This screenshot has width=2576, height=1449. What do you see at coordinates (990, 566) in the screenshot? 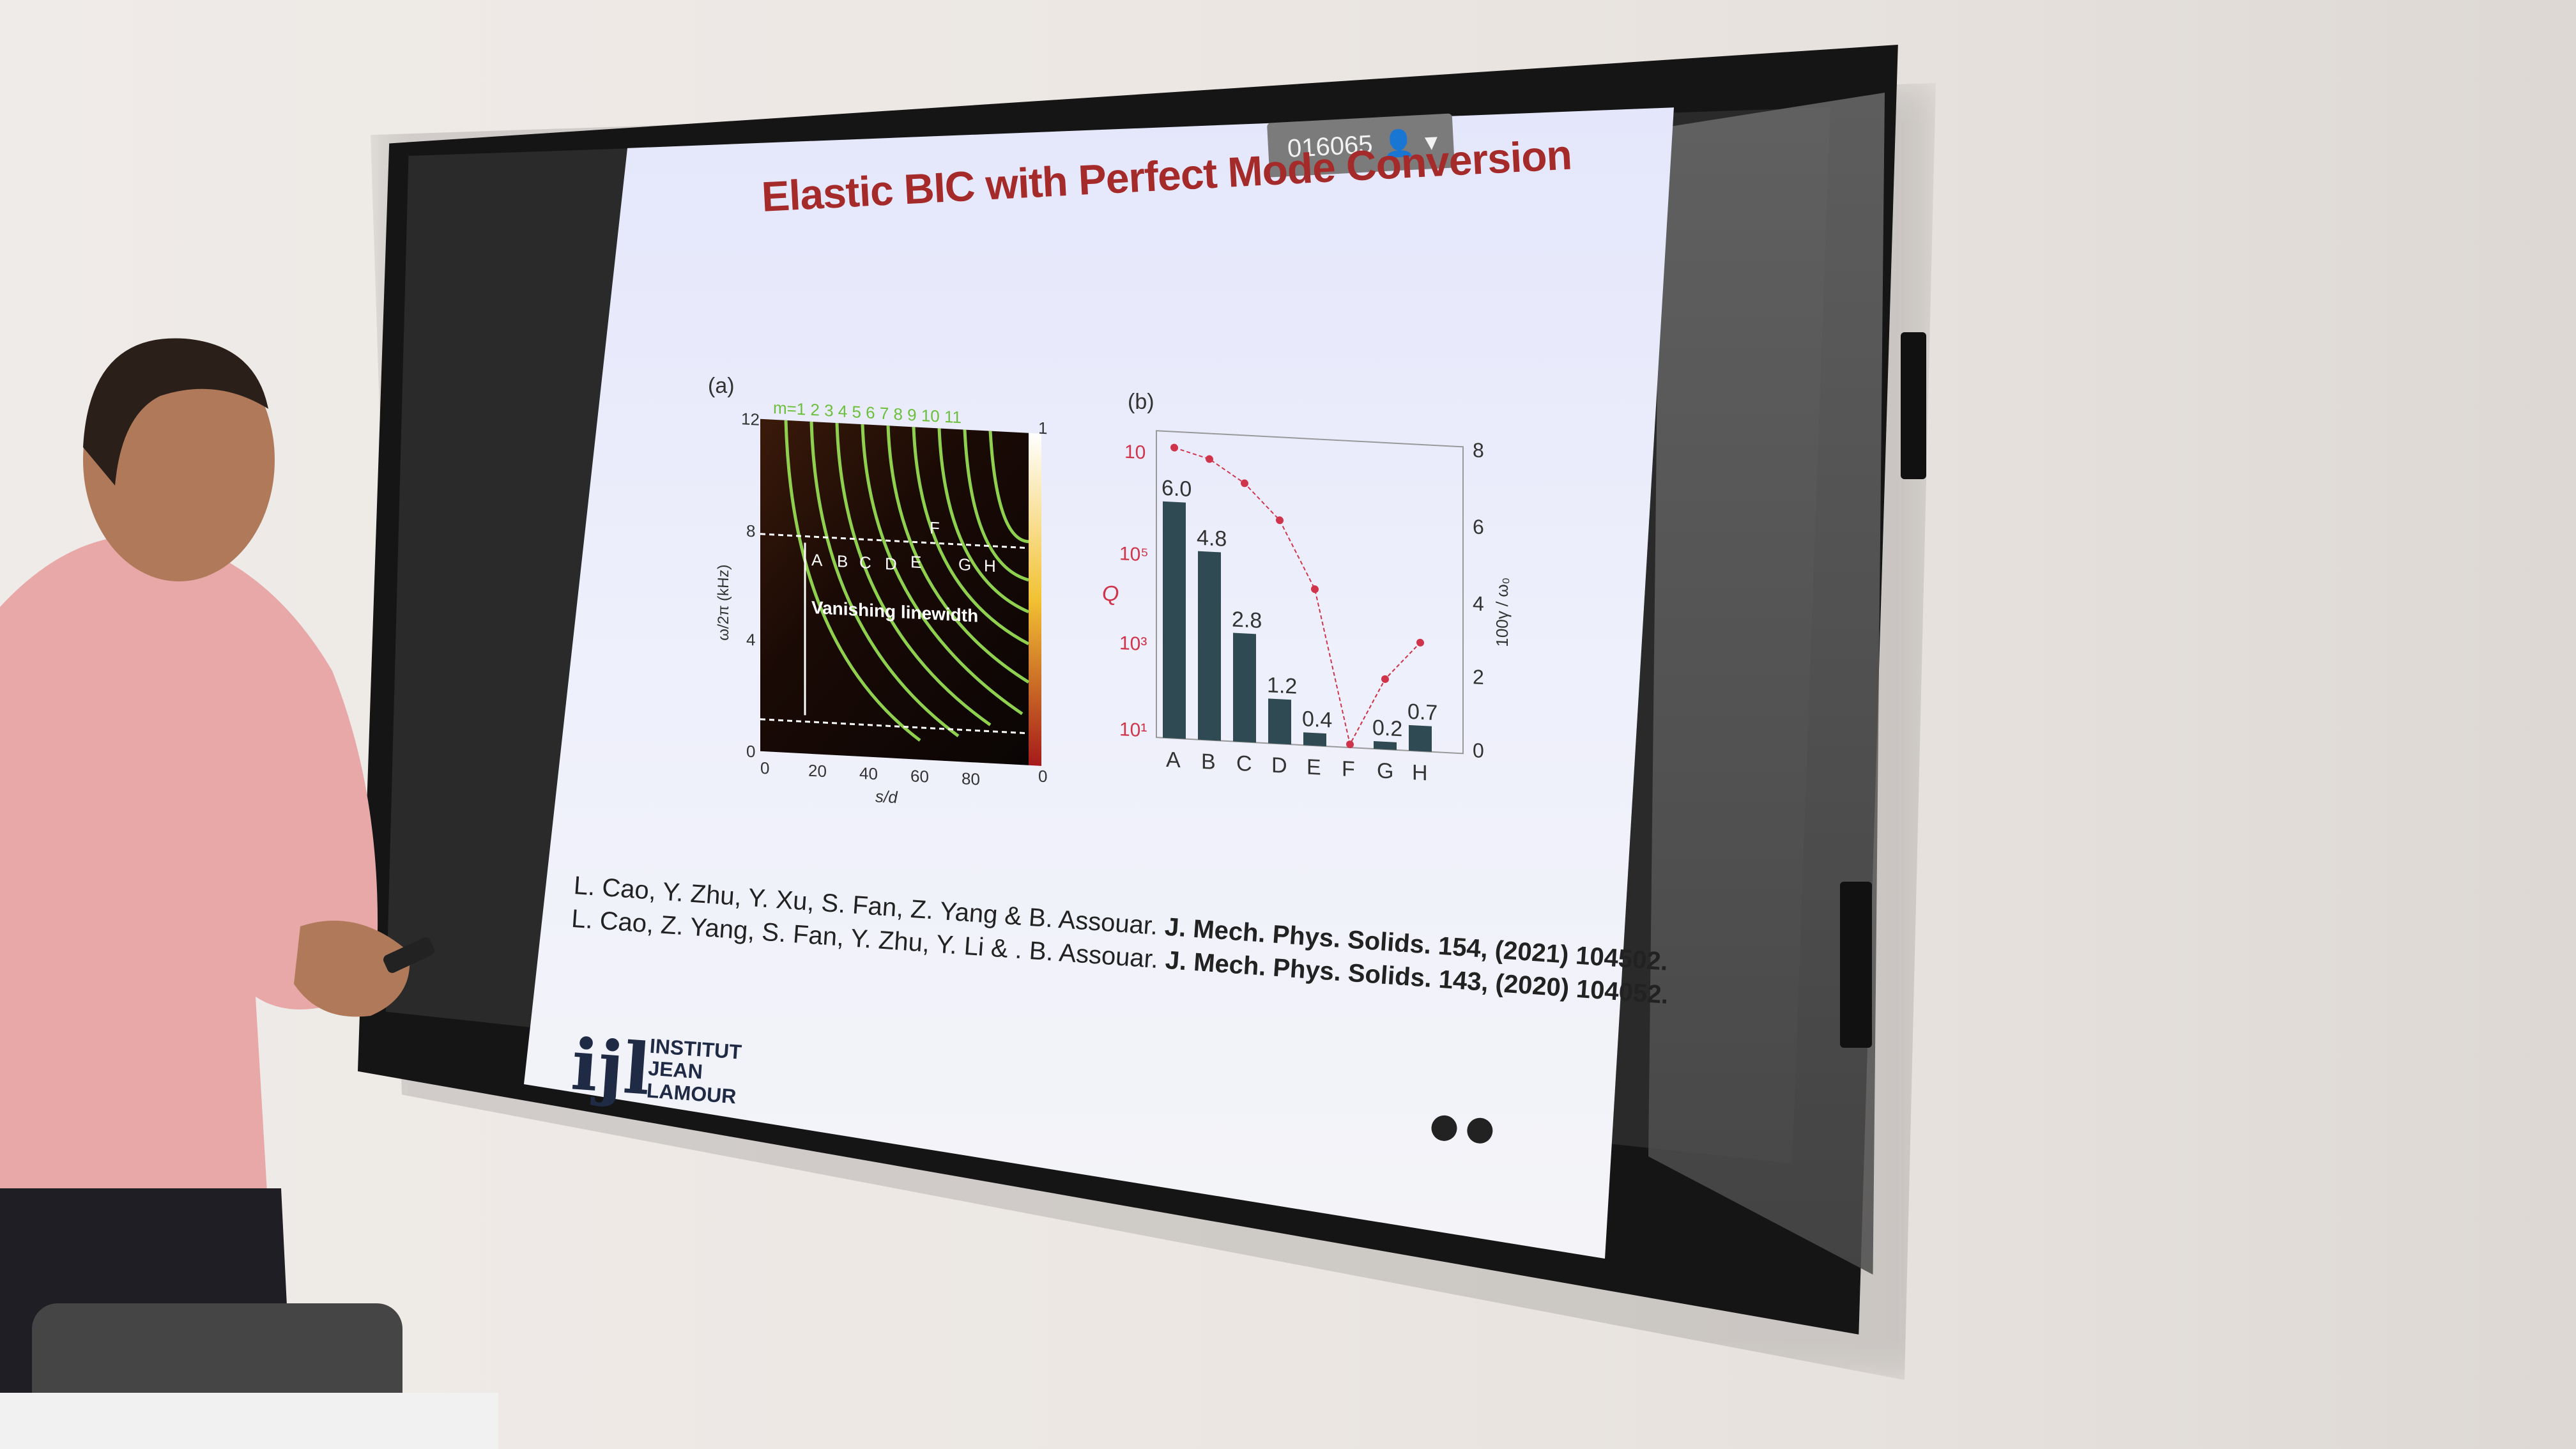
I see `point-label-h: H` at bounding box center [990, 566].